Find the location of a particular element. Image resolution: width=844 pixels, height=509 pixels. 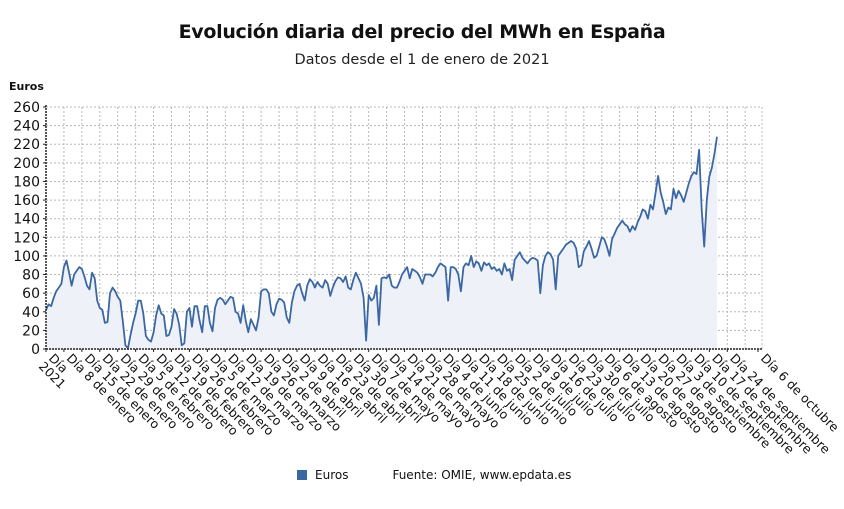

y-tick-label: 200 is located at coordinates (26, 164).